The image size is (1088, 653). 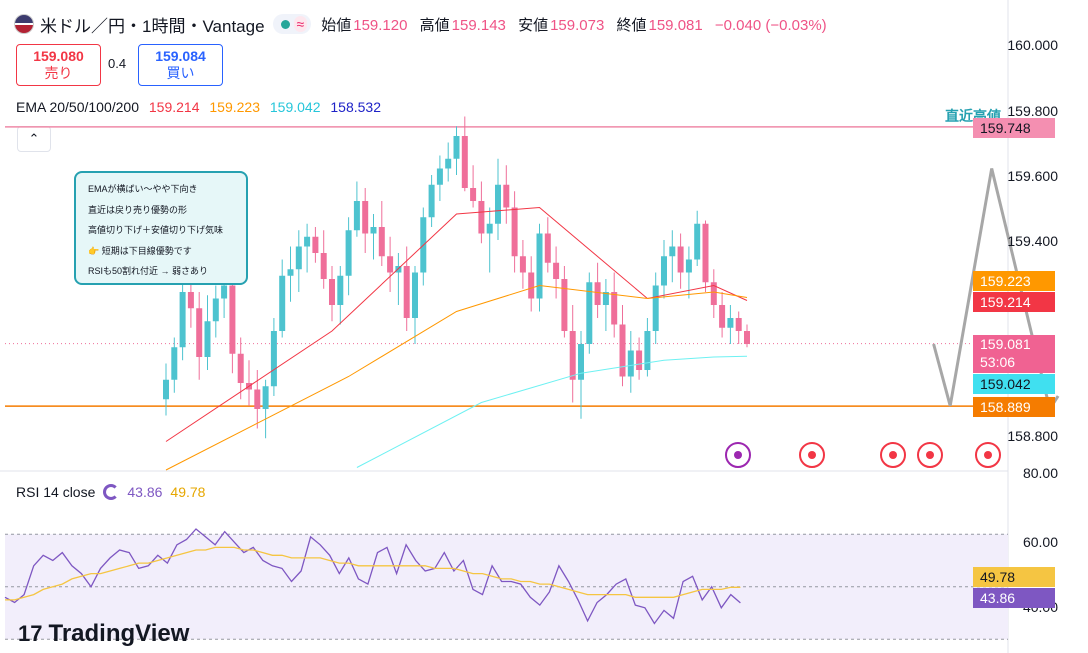 What do you see at coordinates (1032, 436) in the screenshot?
I see `axis-tick: 158.800` at bounding box center [1032, 436].